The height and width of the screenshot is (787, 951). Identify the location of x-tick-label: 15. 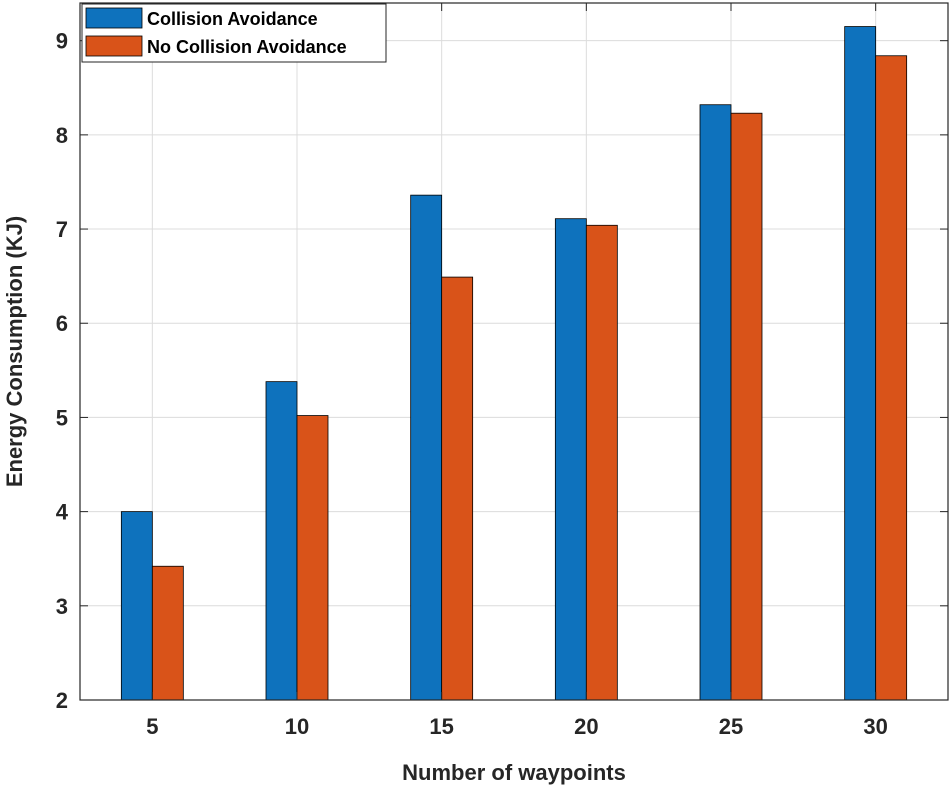
(441, 726).